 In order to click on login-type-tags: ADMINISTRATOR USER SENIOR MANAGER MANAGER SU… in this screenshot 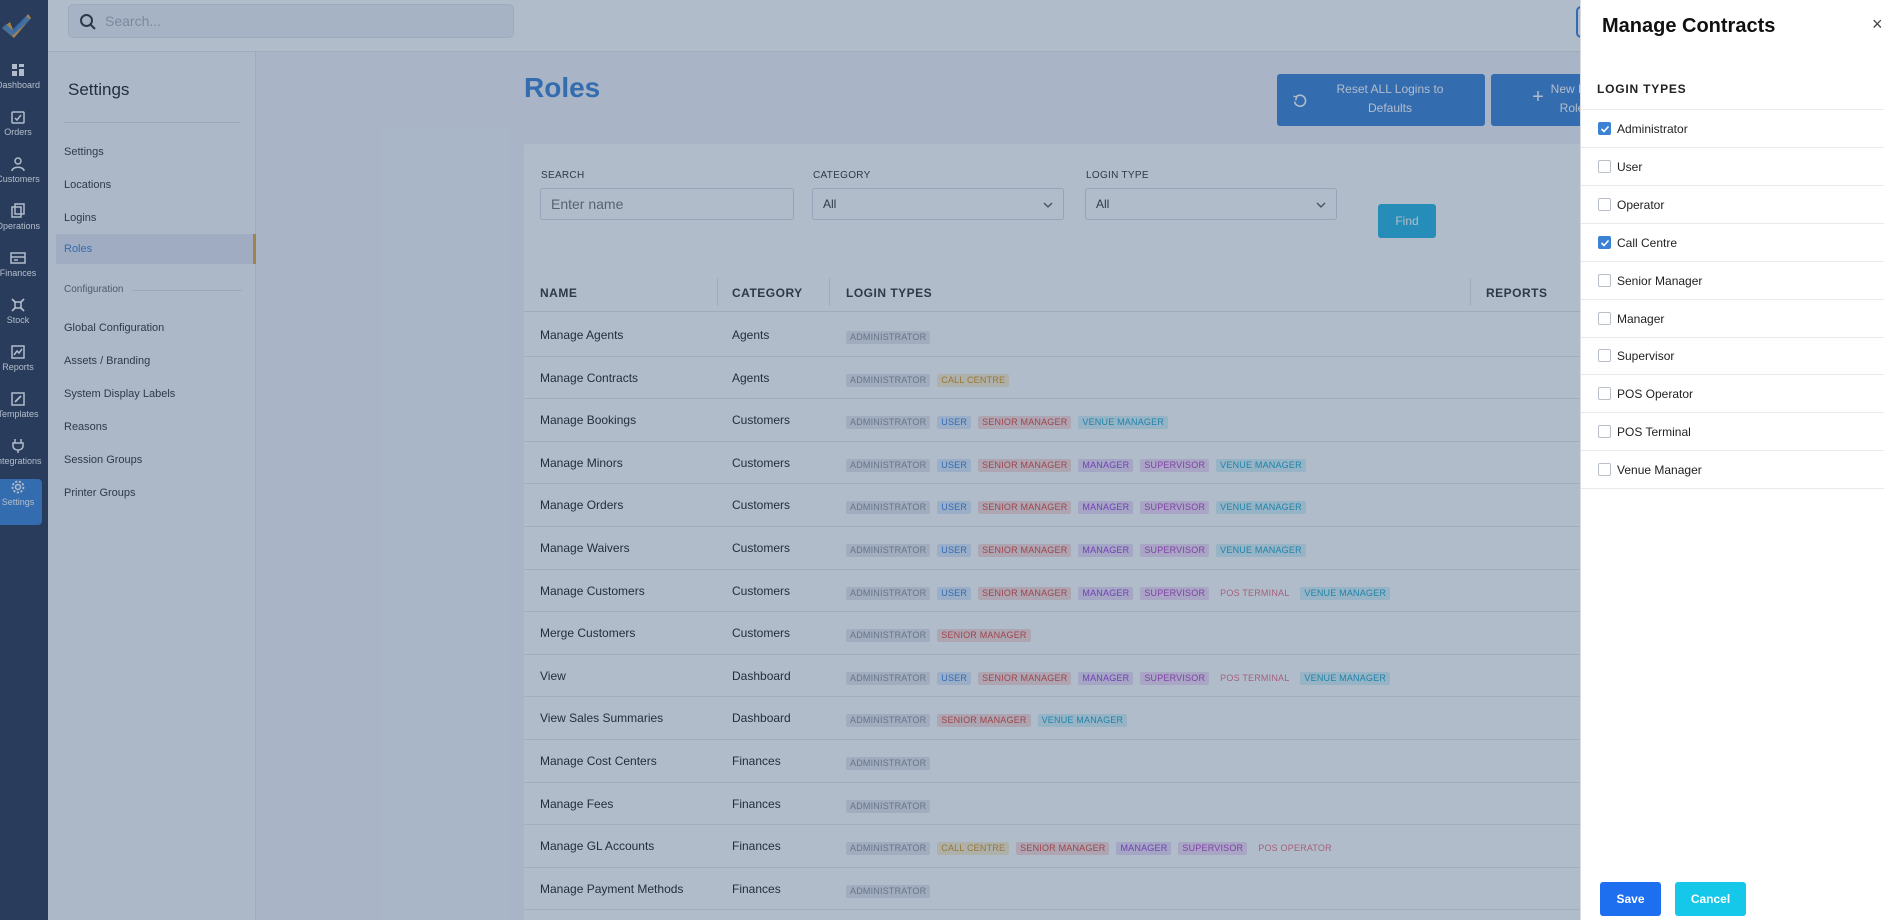, I will do `click(1079, 506)`.